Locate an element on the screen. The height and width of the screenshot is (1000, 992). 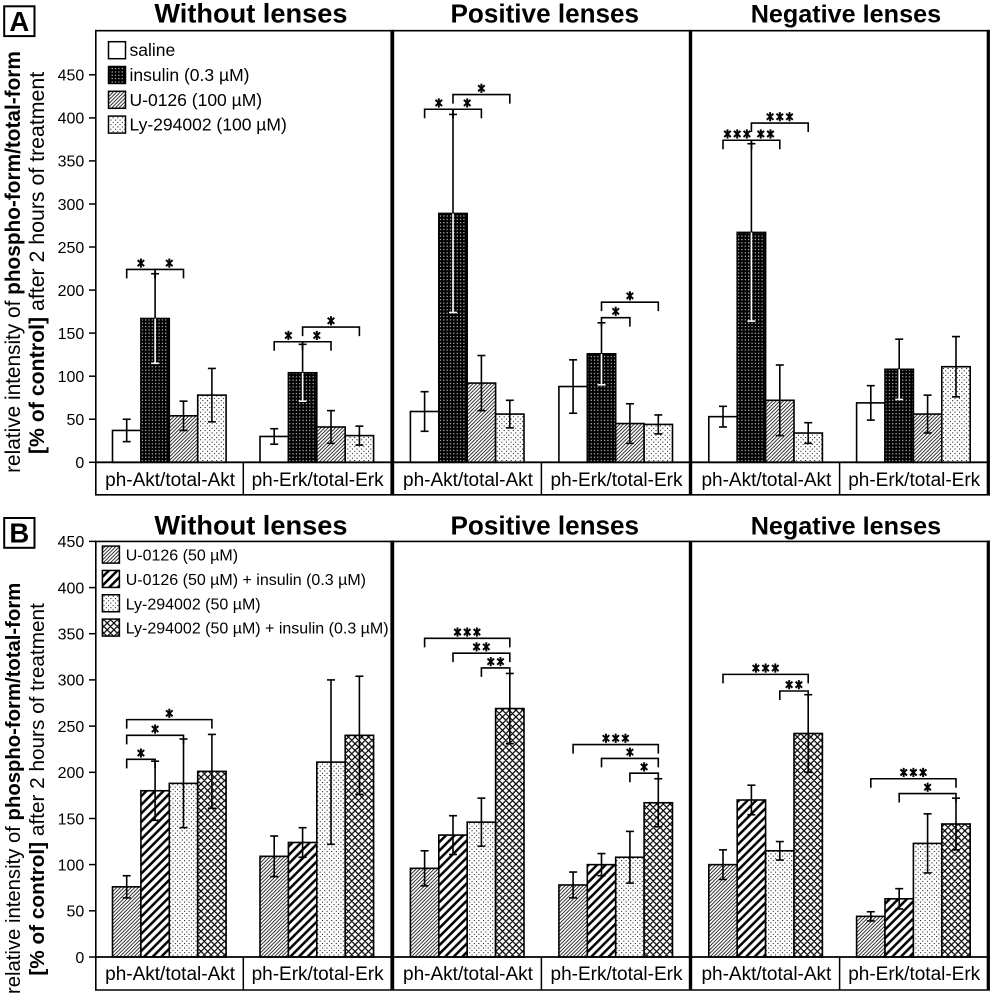
svg-text: U-0126 (50 µM) is located at coordinates (182, 556).